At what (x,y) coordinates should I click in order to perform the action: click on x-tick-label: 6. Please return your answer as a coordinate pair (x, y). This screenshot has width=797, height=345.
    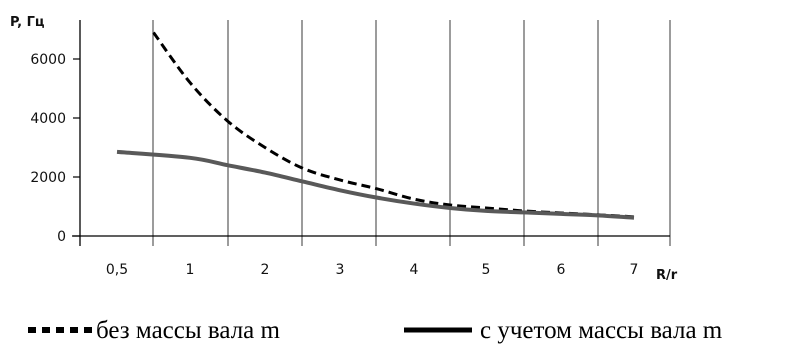
    Looking at the image, I should click on (561, 270).